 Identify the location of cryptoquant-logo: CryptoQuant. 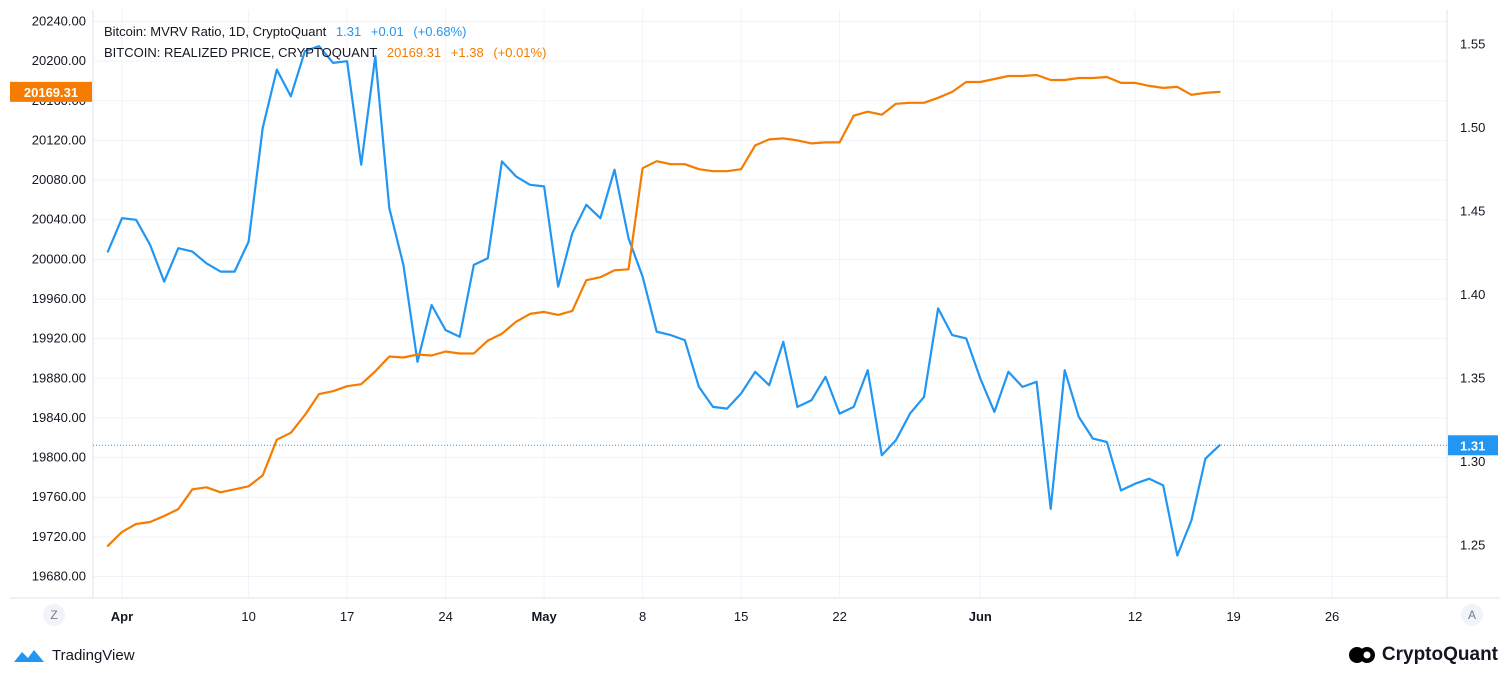
(1423, 655).